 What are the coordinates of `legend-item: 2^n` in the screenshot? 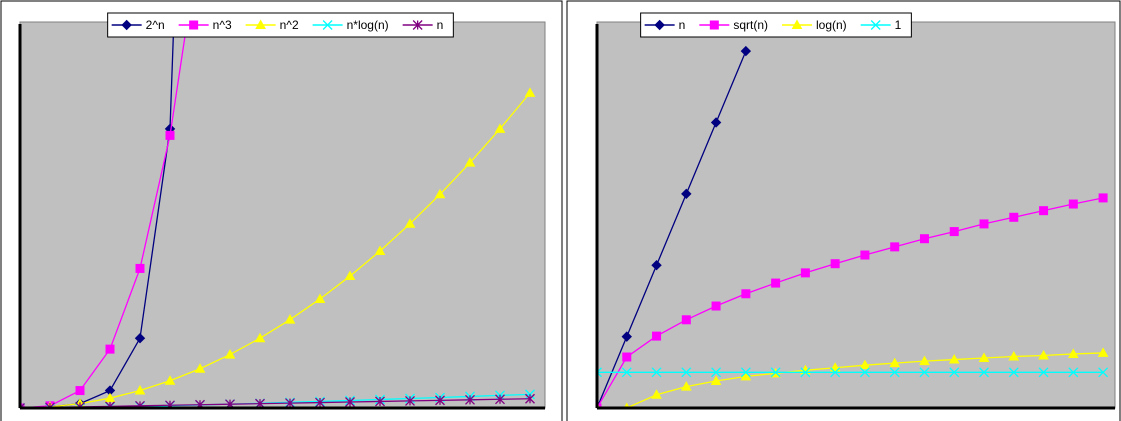 It's located at (138, 25).